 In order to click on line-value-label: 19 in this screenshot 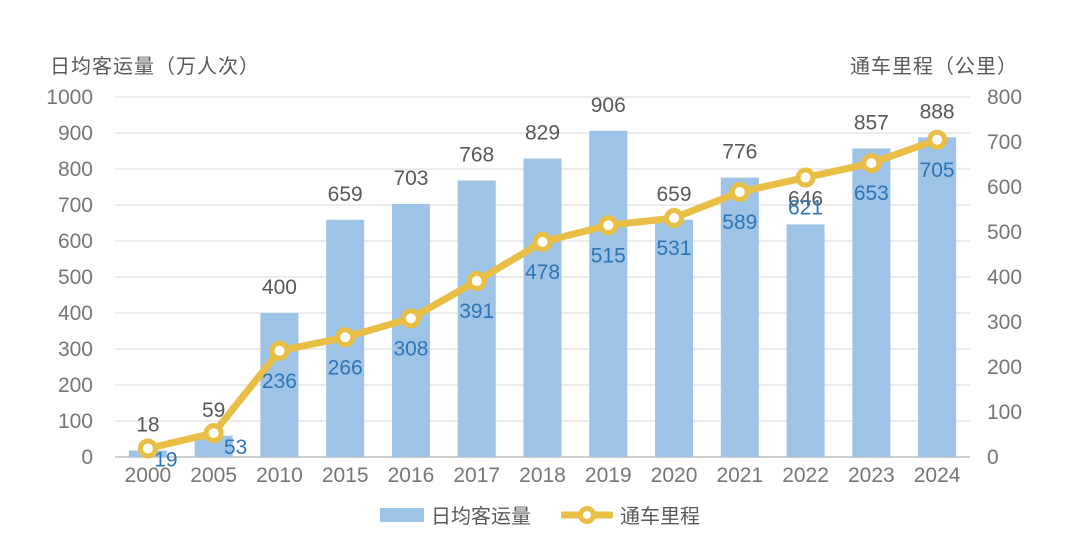, I will do `click(165, 459)`.